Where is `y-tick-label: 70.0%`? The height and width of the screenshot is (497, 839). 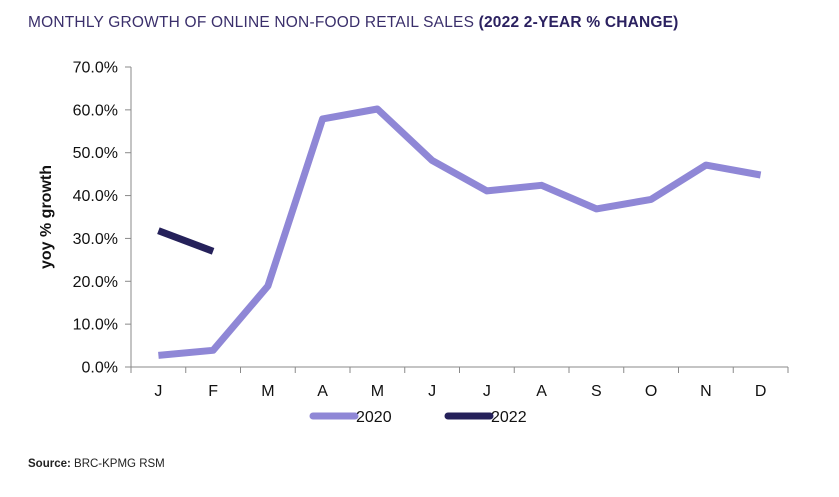 y-tick-label: 70.0% is located at coordinates (95, 68).